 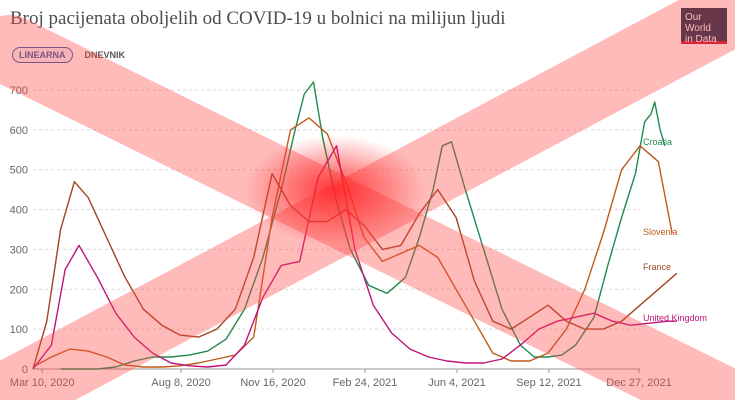 I want to click on series-end-labels: Croatia Slovenia France United Kingdom, so click(x=675, y=230).